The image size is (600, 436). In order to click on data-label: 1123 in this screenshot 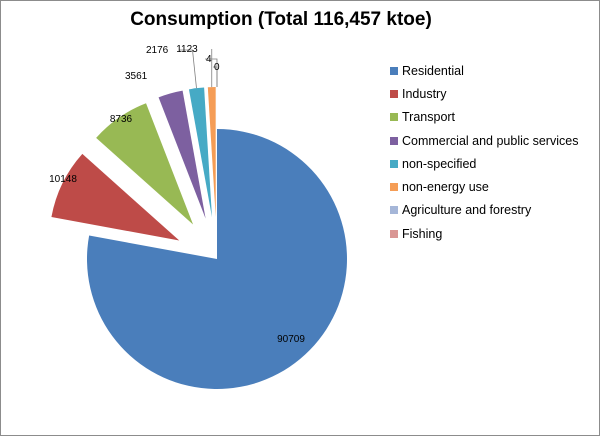, I will do `click(187, 49)`.